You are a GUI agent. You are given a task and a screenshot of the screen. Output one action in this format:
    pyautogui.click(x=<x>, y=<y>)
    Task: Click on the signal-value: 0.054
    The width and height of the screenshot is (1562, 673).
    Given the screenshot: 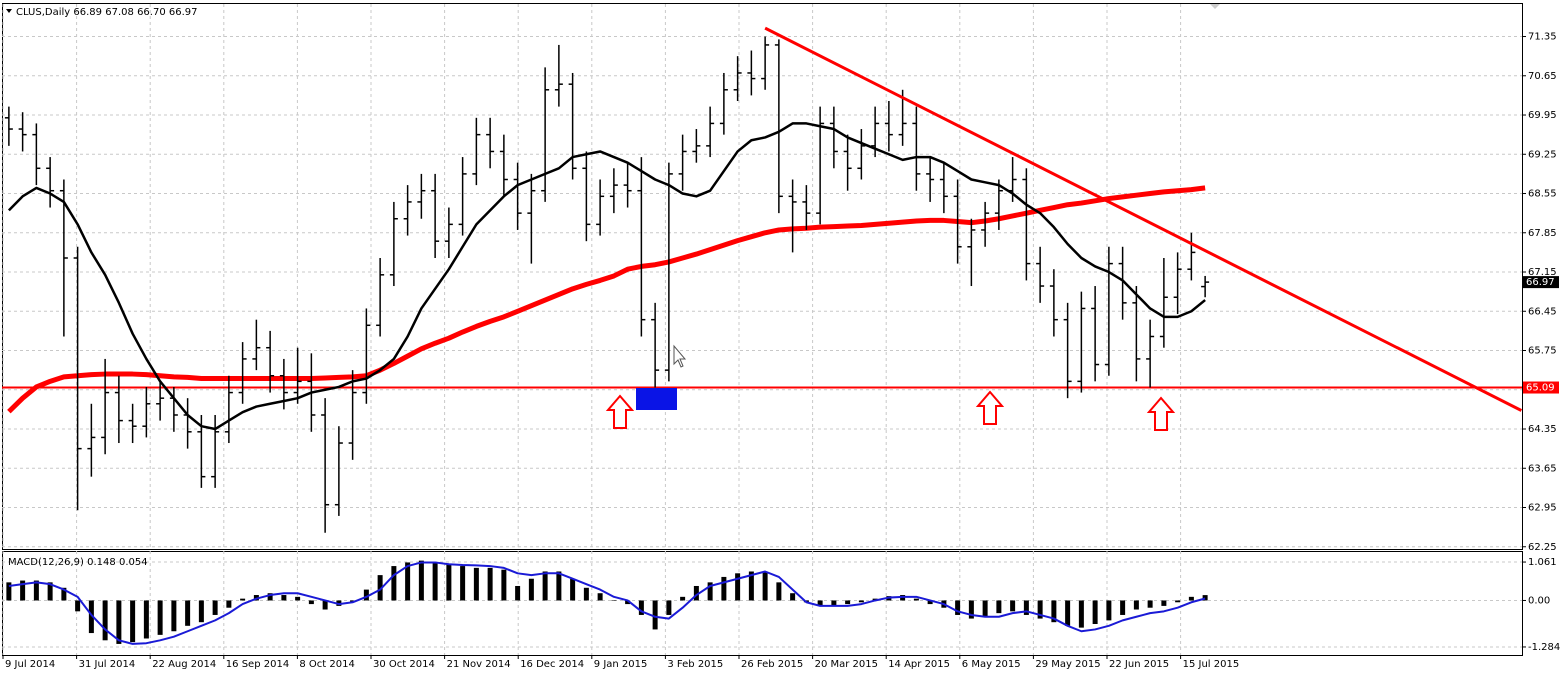 What is the action you would take?
    pyautogui.click(x=133, y=562)
    